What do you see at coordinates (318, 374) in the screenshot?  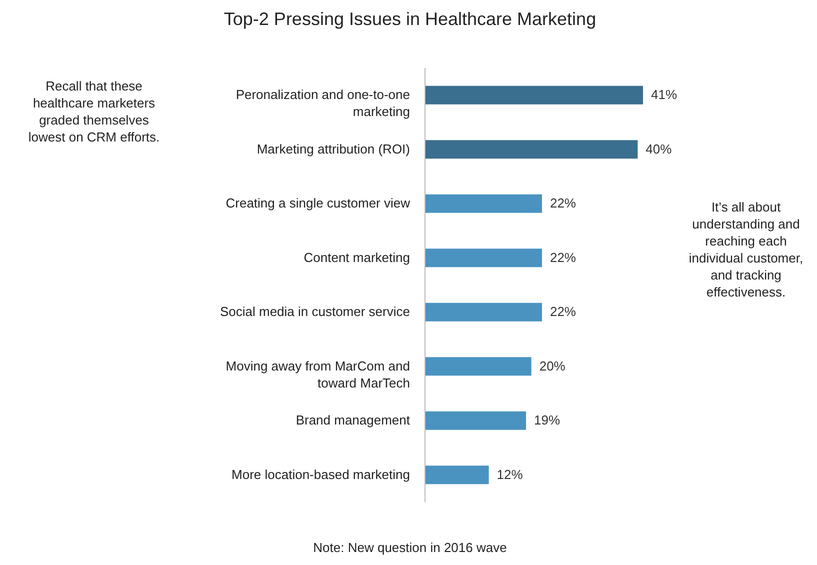 I see `y-tick-label: Moving away from MarCom and toward MarTech` at bounding box center [318, 374].